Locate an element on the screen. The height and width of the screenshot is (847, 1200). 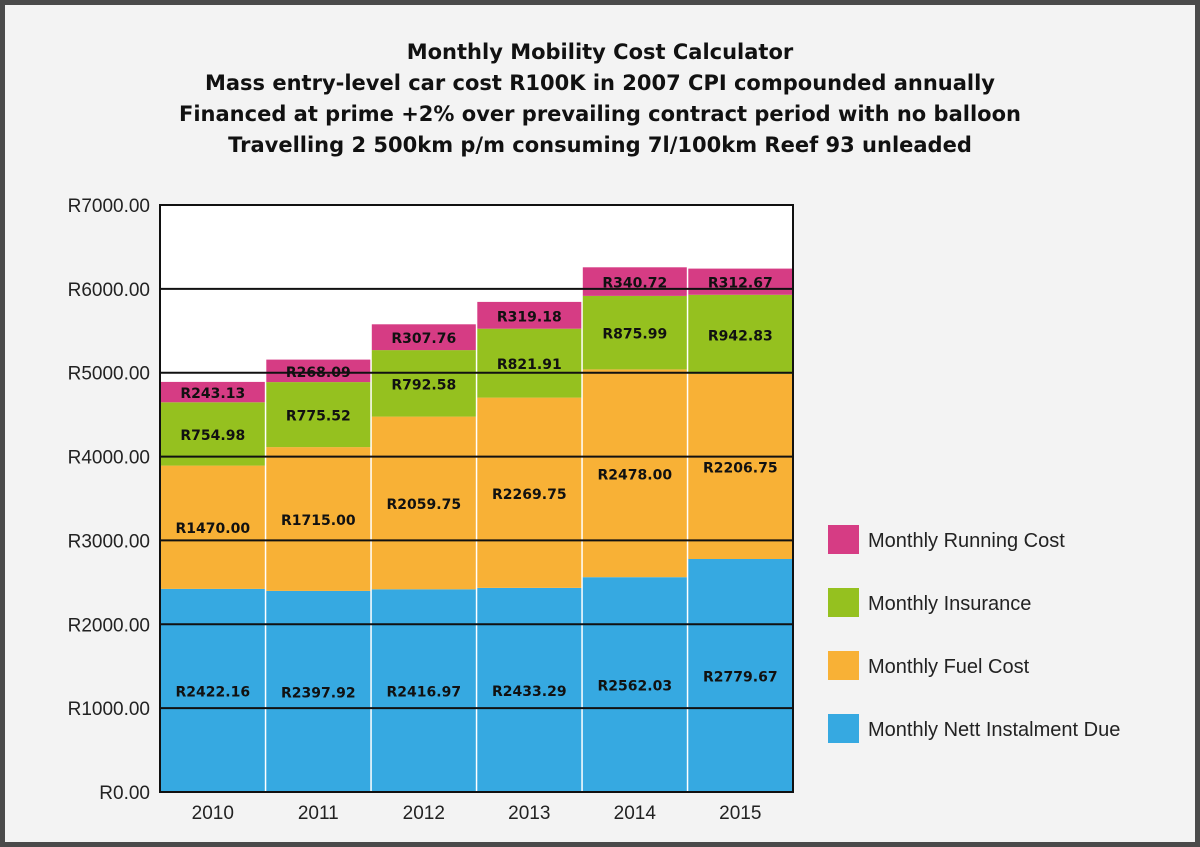
legend-label-3: Monthly Nett Instalment Due is located at coordinates (994, 730).